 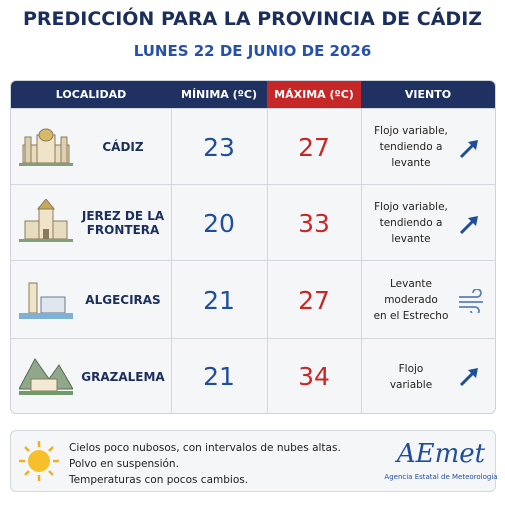 What do you see at coordinates (159, 480) in the screenshot?
I see `note: Temperaturas con pocos cambios.` at bounding box center [159, 480].